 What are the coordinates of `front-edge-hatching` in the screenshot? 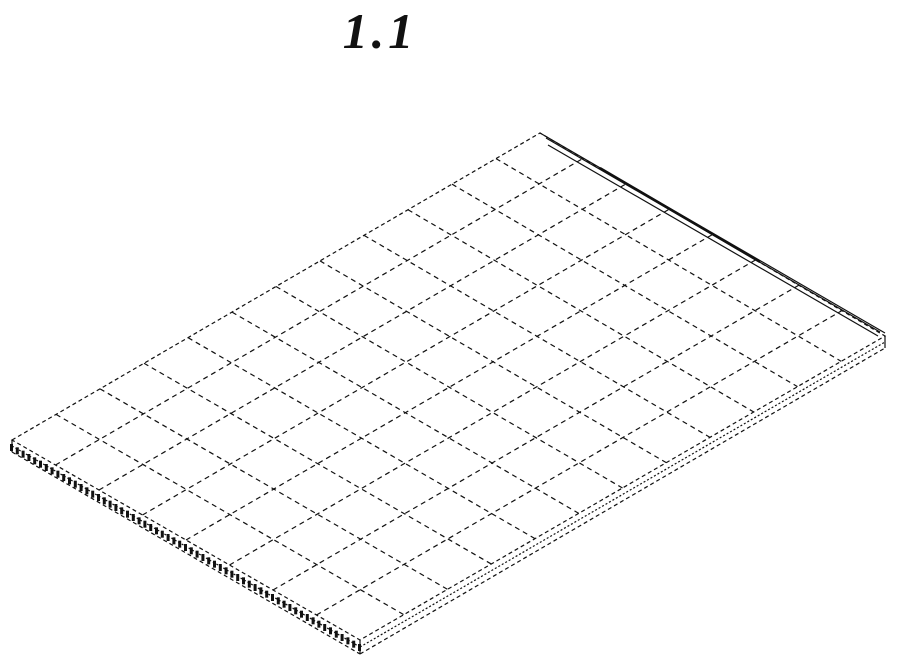 It's located at (185, 547).